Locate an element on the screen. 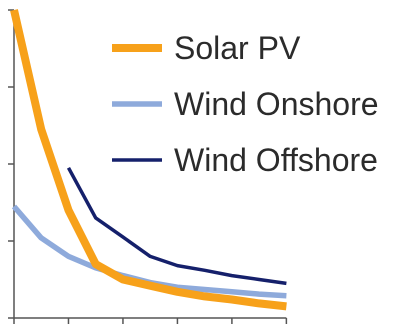 Image resolution: width=414 pixels, height=324 pixels. legend-label-wind-onshore: Wind Onshore is located at coordinates (276, 104).